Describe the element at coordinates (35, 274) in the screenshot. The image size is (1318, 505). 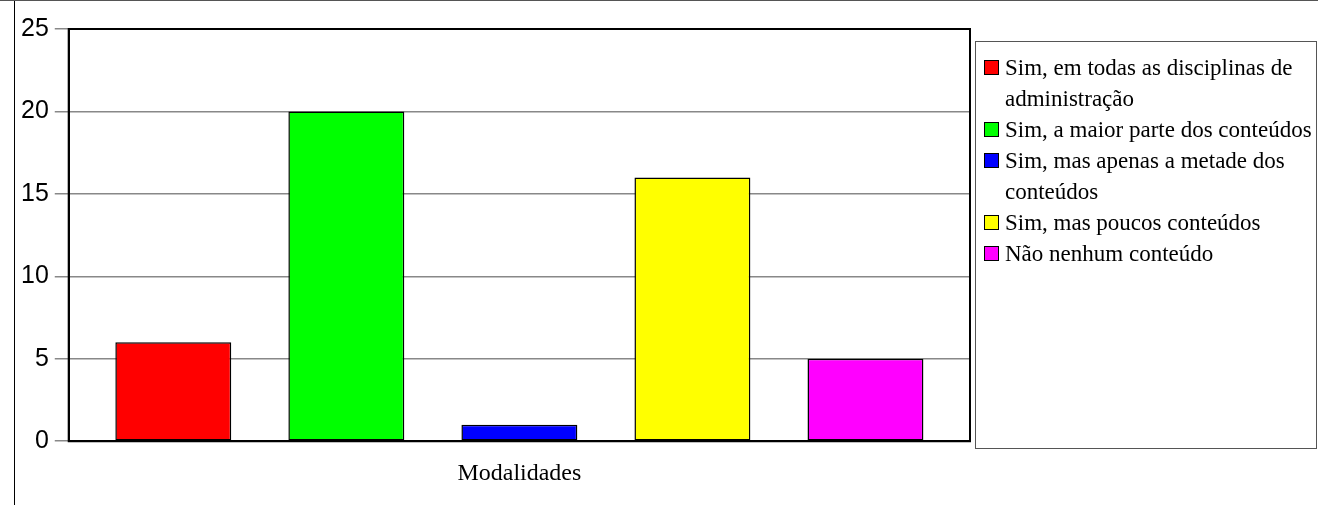
I see `y-tick-label: 10` at that location.